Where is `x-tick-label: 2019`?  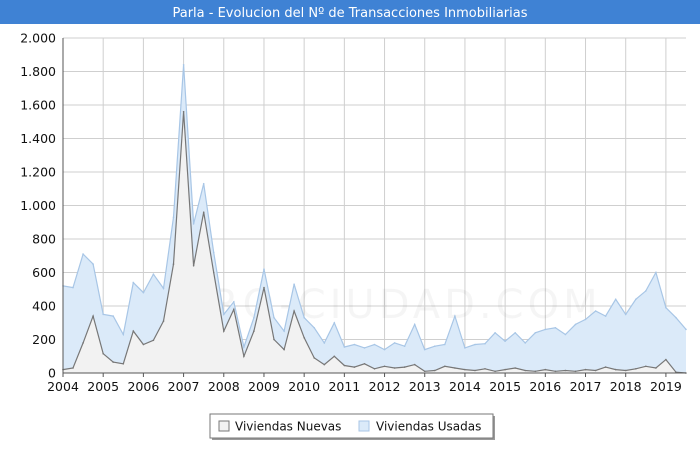
x-tick-label: 2019 is located at coordinates (666, 386).